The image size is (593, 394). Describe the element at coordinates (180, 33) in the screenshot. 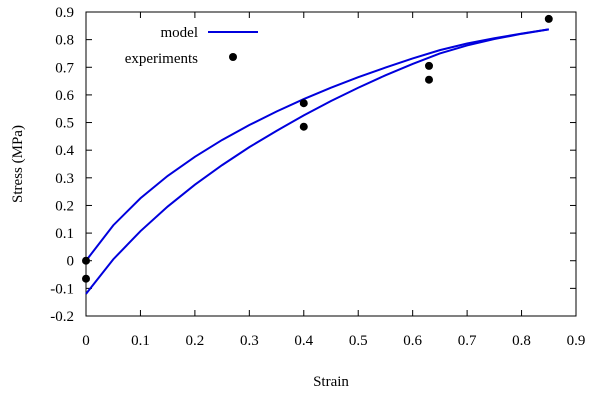

I see `legend-label-model: model` at that location.